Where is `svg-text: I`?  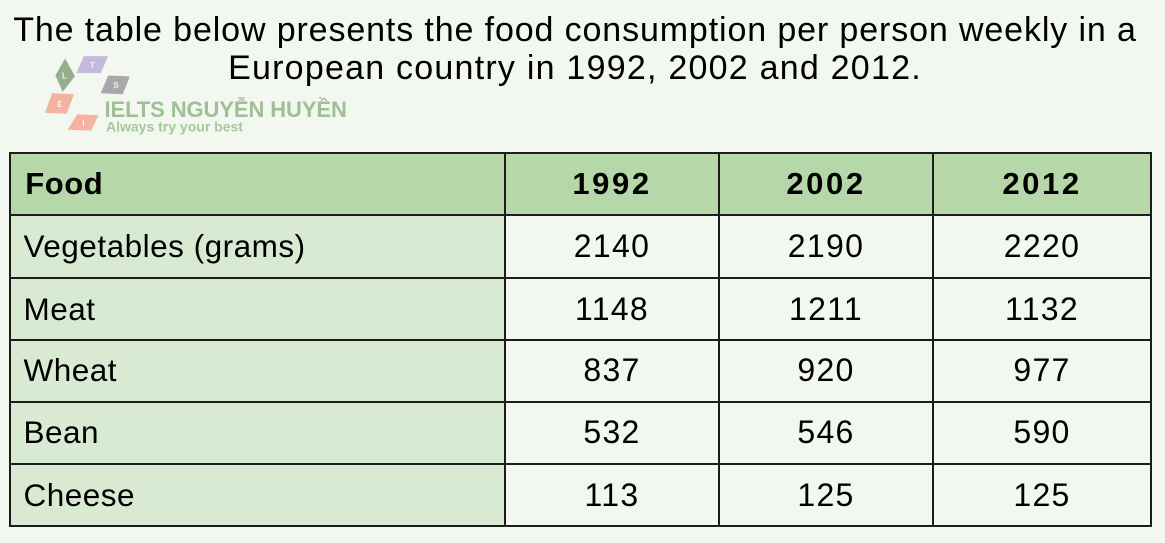 svg-text: I is located at coordinates (83, 123).